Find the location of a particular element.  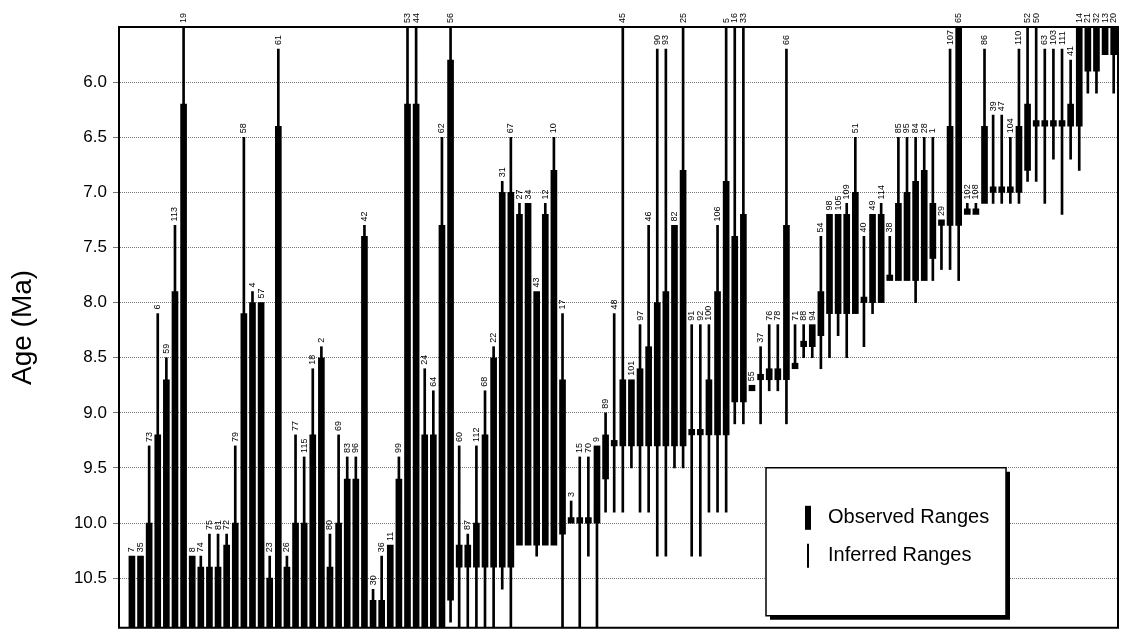

x-tick-label: 112 is located at coordinates (475, 434).